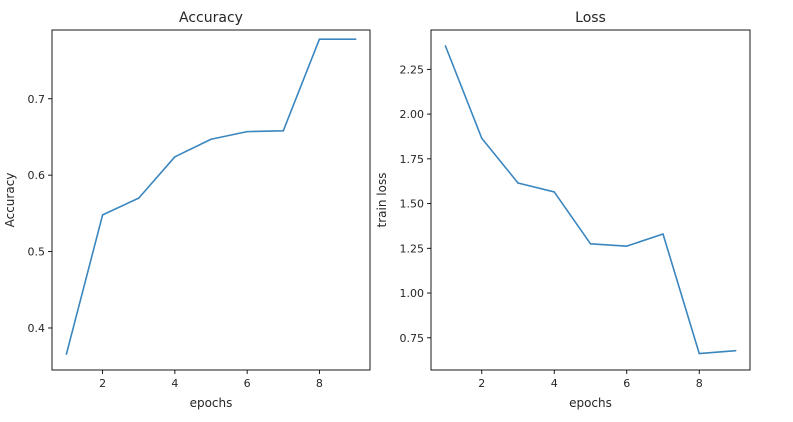  What do you see at coordinates (412, 338) in the screenshot?
I see `loss-y-tick-label: 0.75` at bounding box center [412, 338].